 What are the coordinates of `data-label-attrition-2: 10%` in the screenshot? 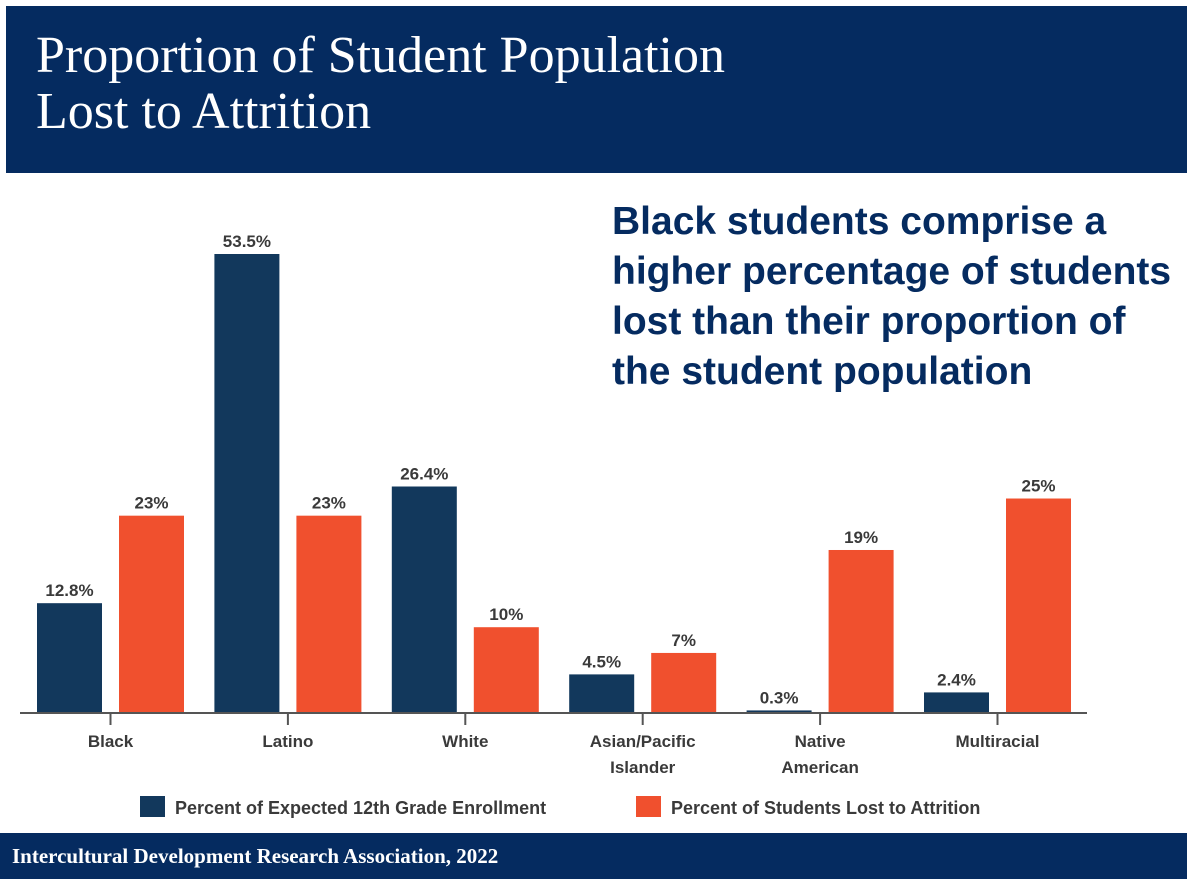 It's located at (506, 614).